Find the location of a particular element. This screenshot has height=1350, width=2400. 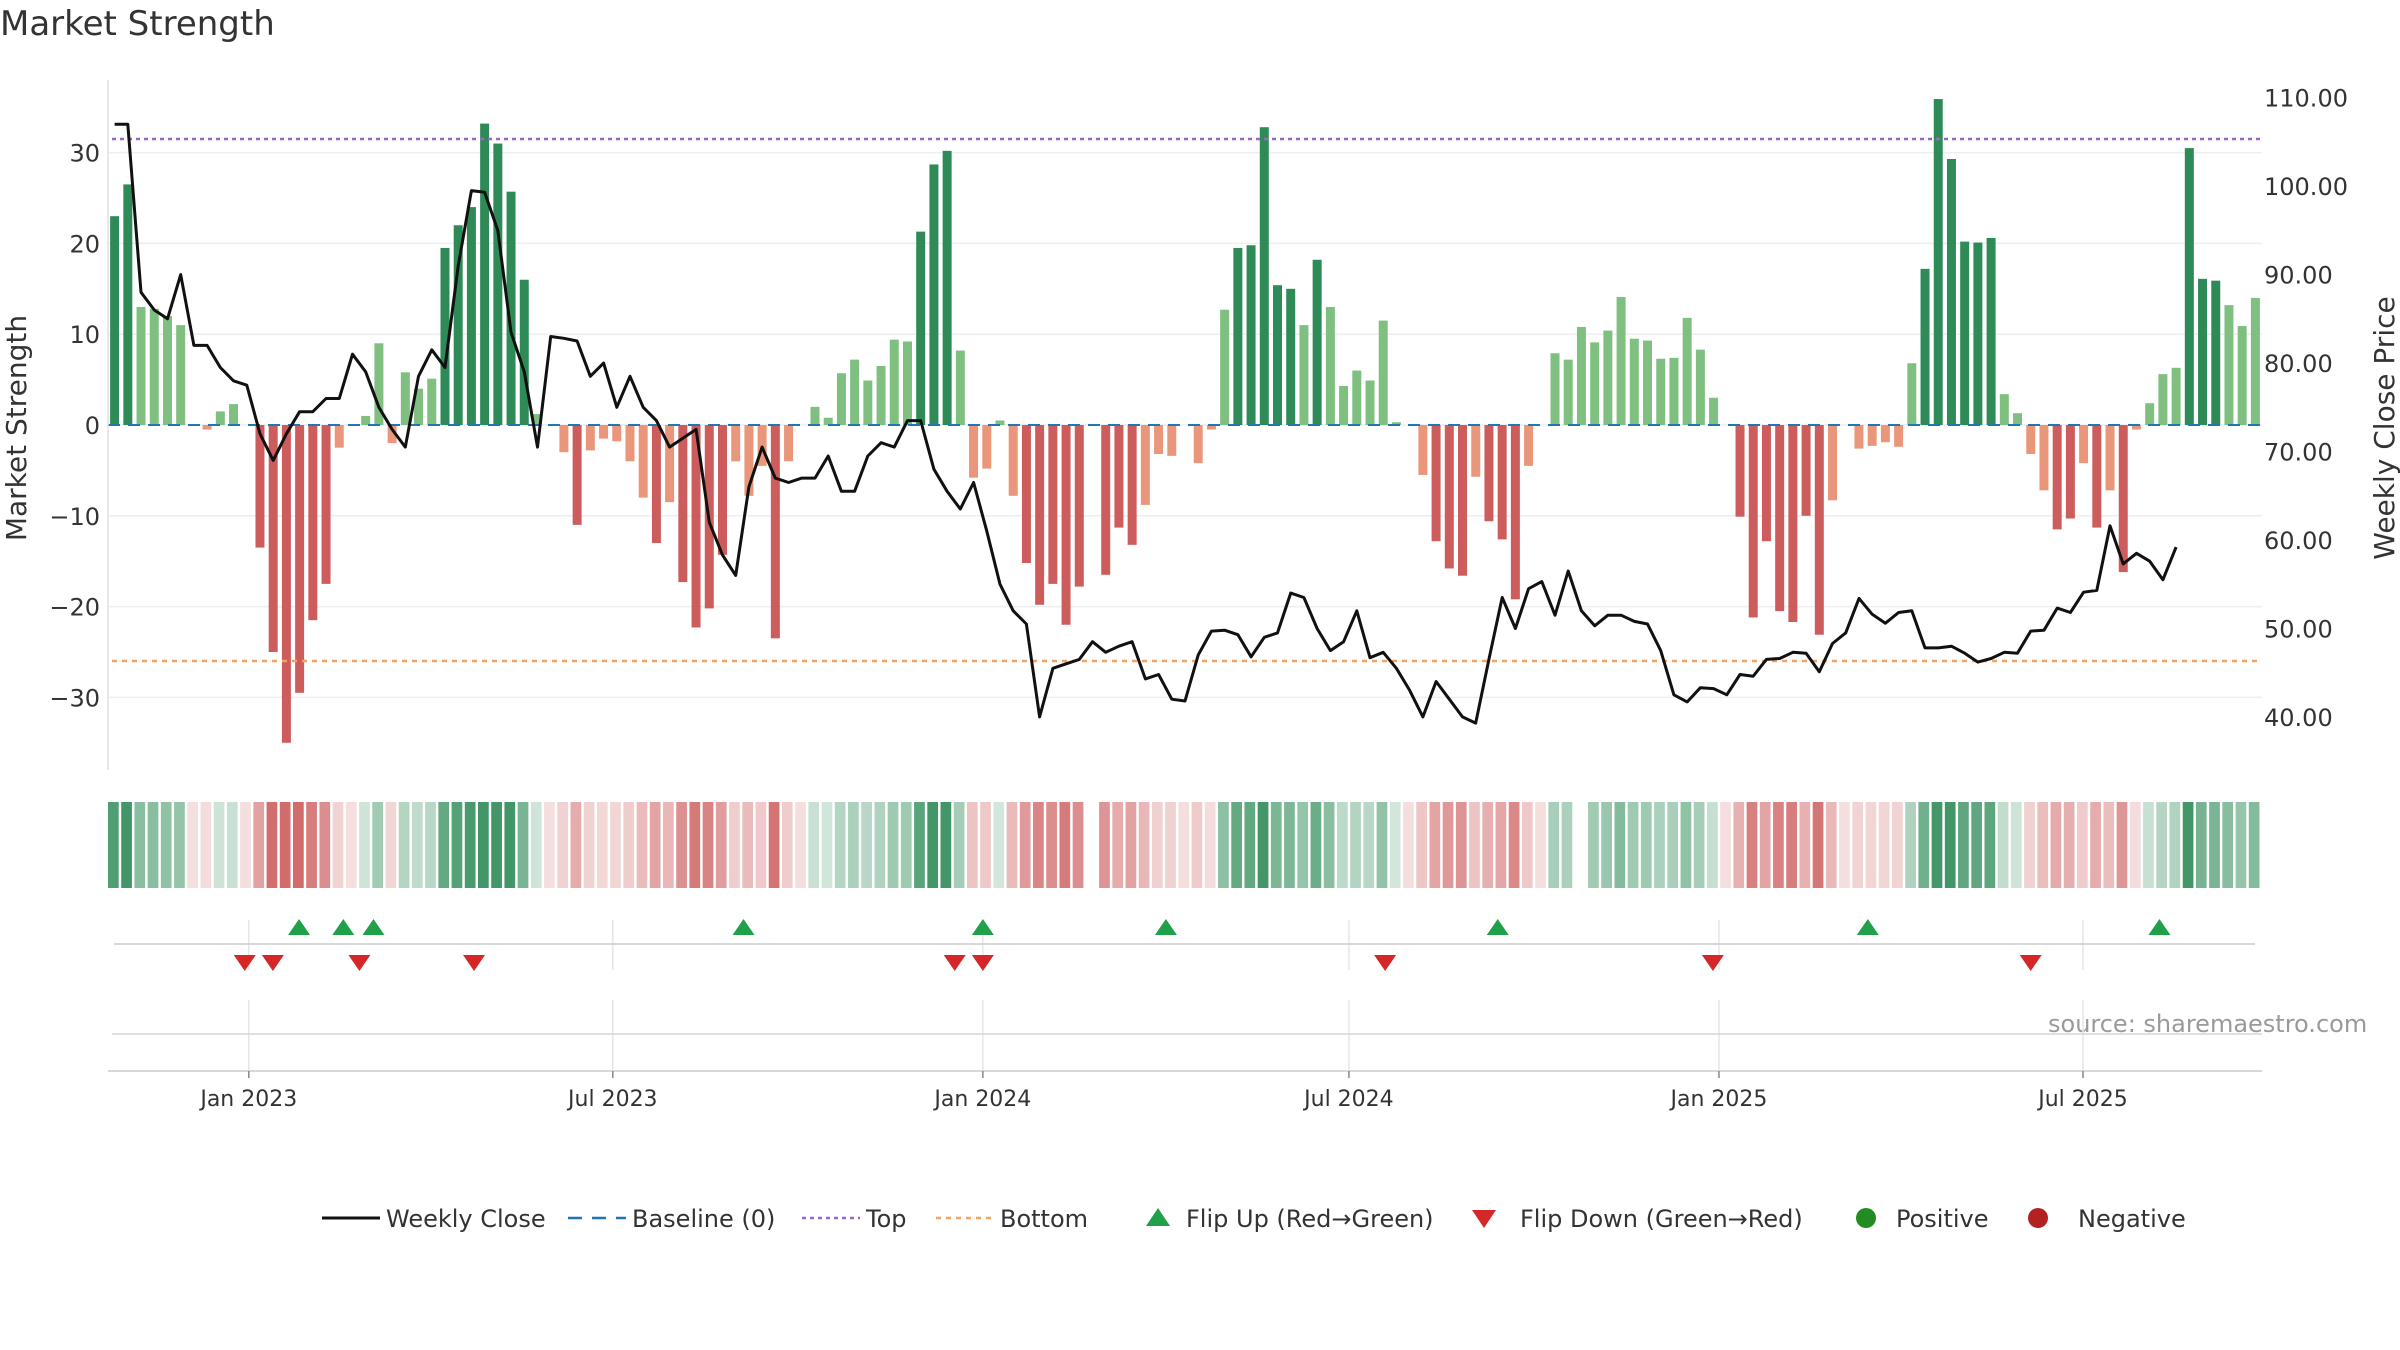

chart-title: Market Strength is located at coordinates (137, 24).